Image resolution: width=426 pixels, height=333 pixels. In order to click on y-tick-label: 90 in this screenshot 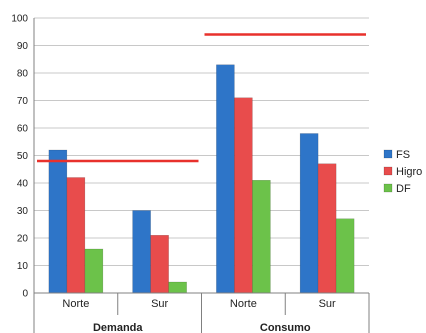, I will do `click(23, 46)`.